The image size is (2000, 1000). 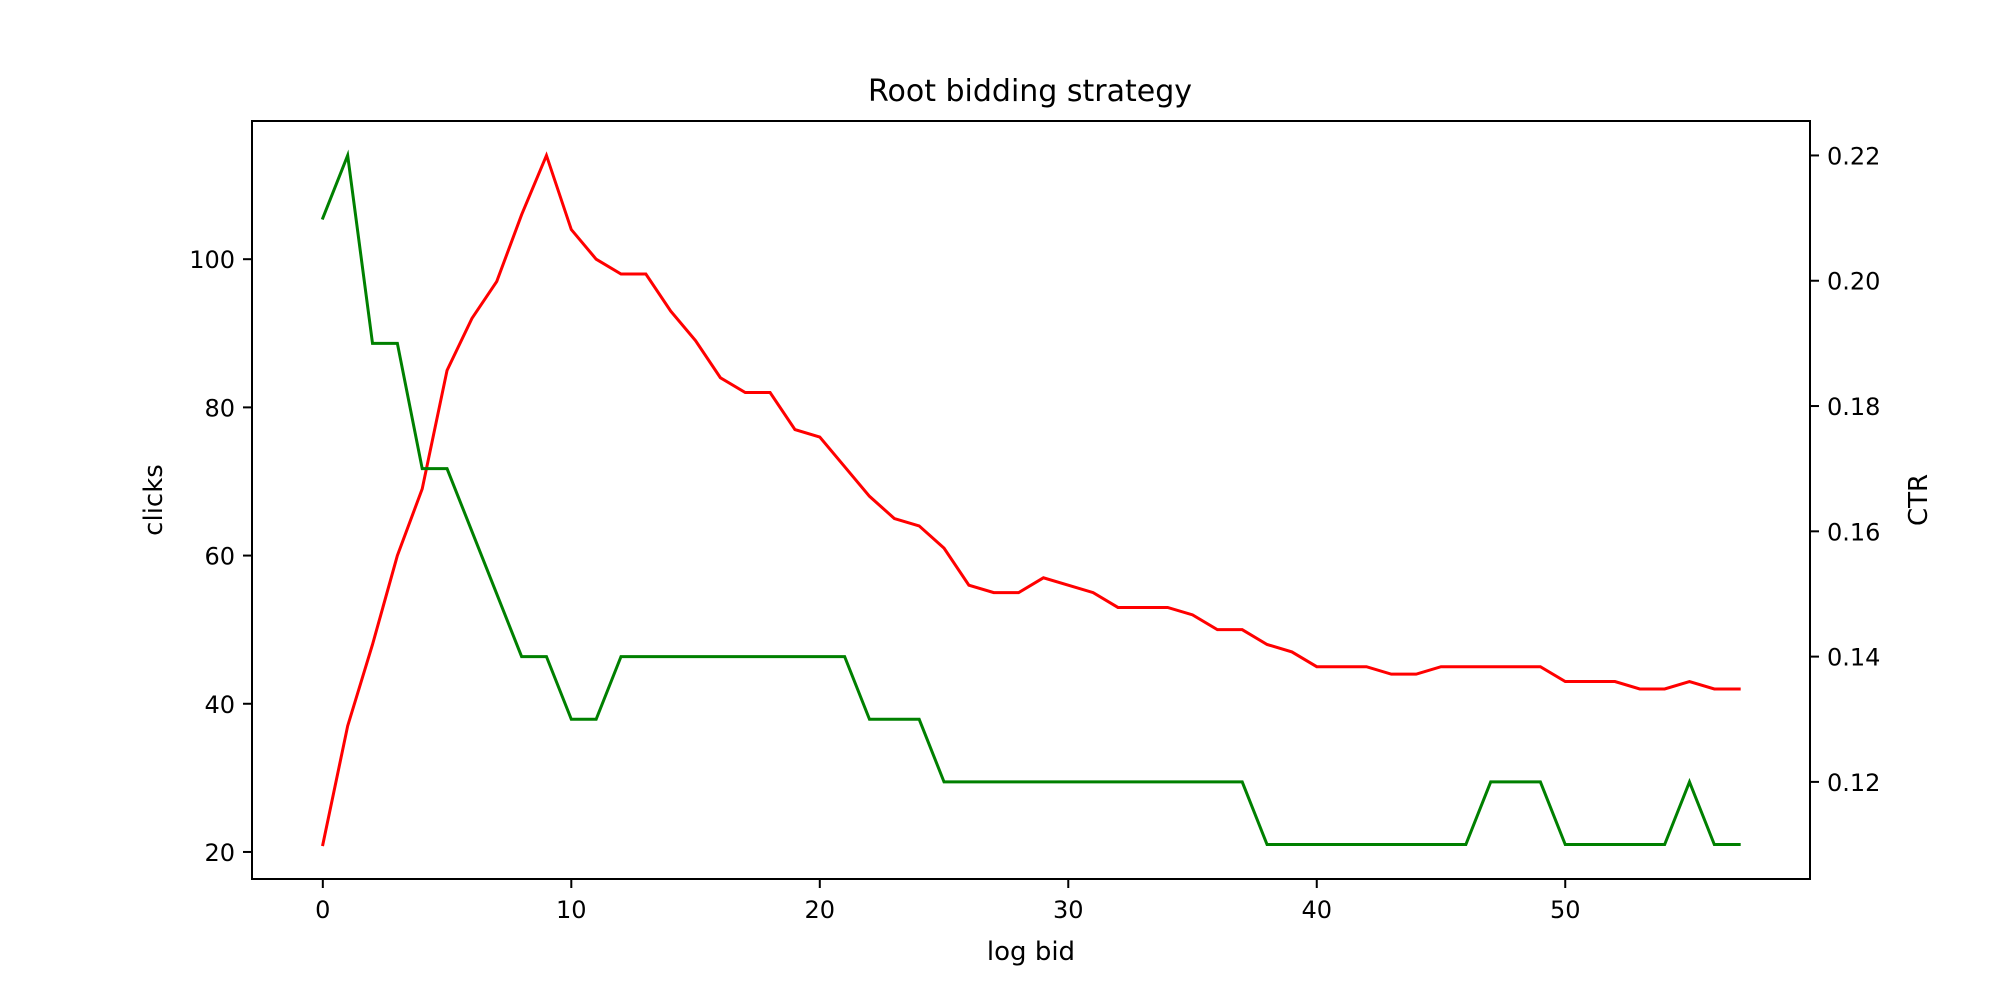 What do you see at coordinates (1853, 658) in the screenshot?
I see `y-right-tick-label: 0.14` at bounding box center [1853, 658].